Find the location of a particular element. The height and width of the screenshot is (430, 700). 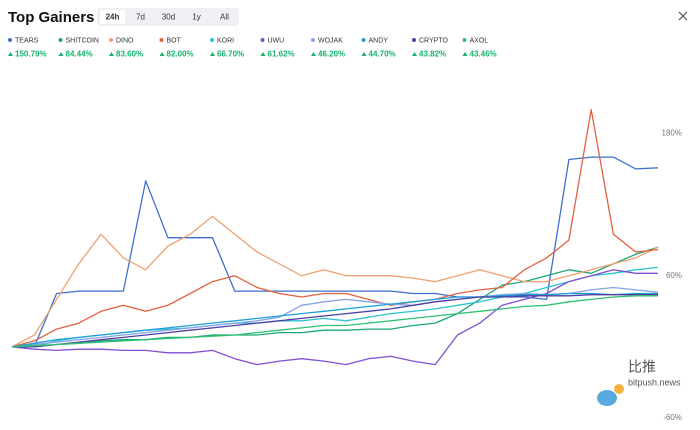

legend-change: 43.82% is located at coordinates (432, 54).